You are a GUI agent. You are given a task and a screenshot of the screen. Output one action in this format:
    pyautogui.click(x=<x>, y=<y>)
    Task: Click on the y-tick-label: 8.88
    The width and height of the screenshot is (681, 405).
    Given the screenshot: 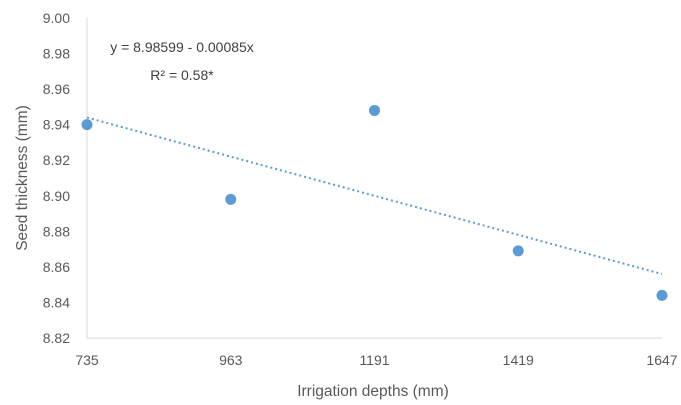 What is the action you would take?
    pyautogui.click(x=56, y=231)
    